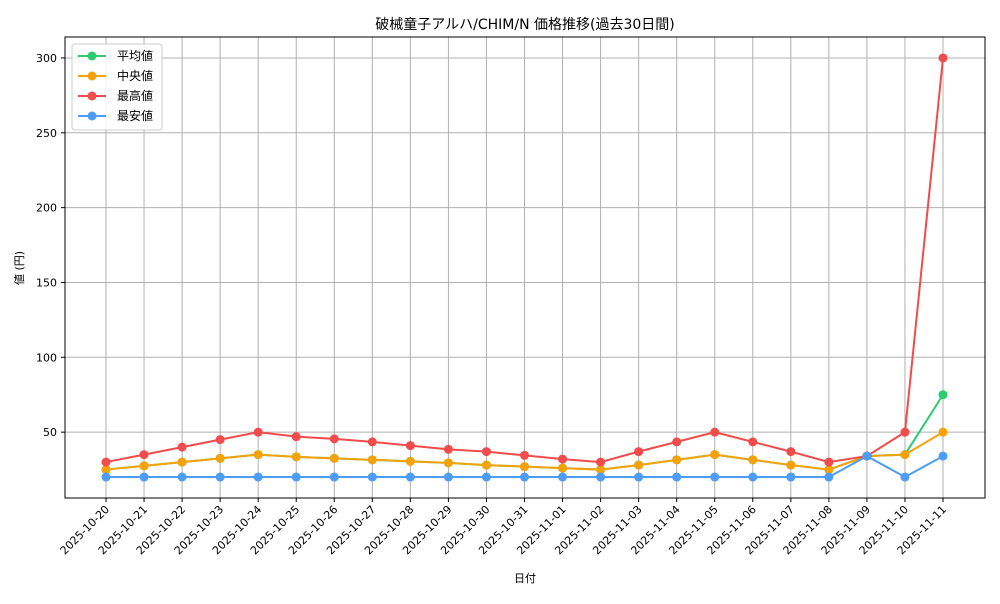  What do you see at coordinates (46, 208) in the screenshot?
I see `y-tick-label: 200` at bounding box center [46, 208].